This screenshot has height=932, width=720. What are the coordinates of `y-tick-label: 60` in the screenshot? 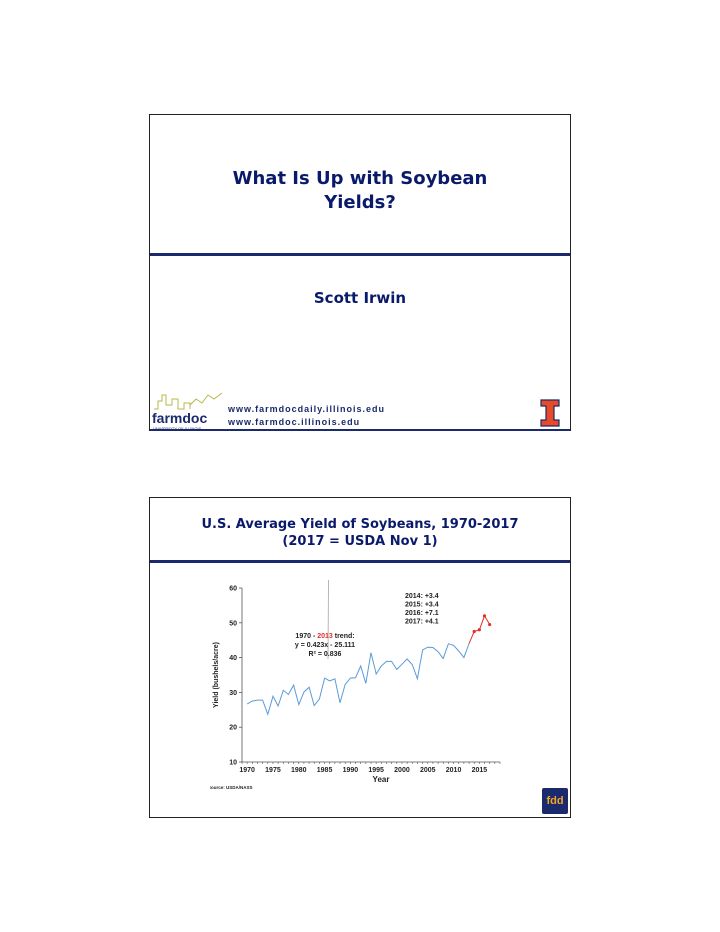 It's located at (233, 589).